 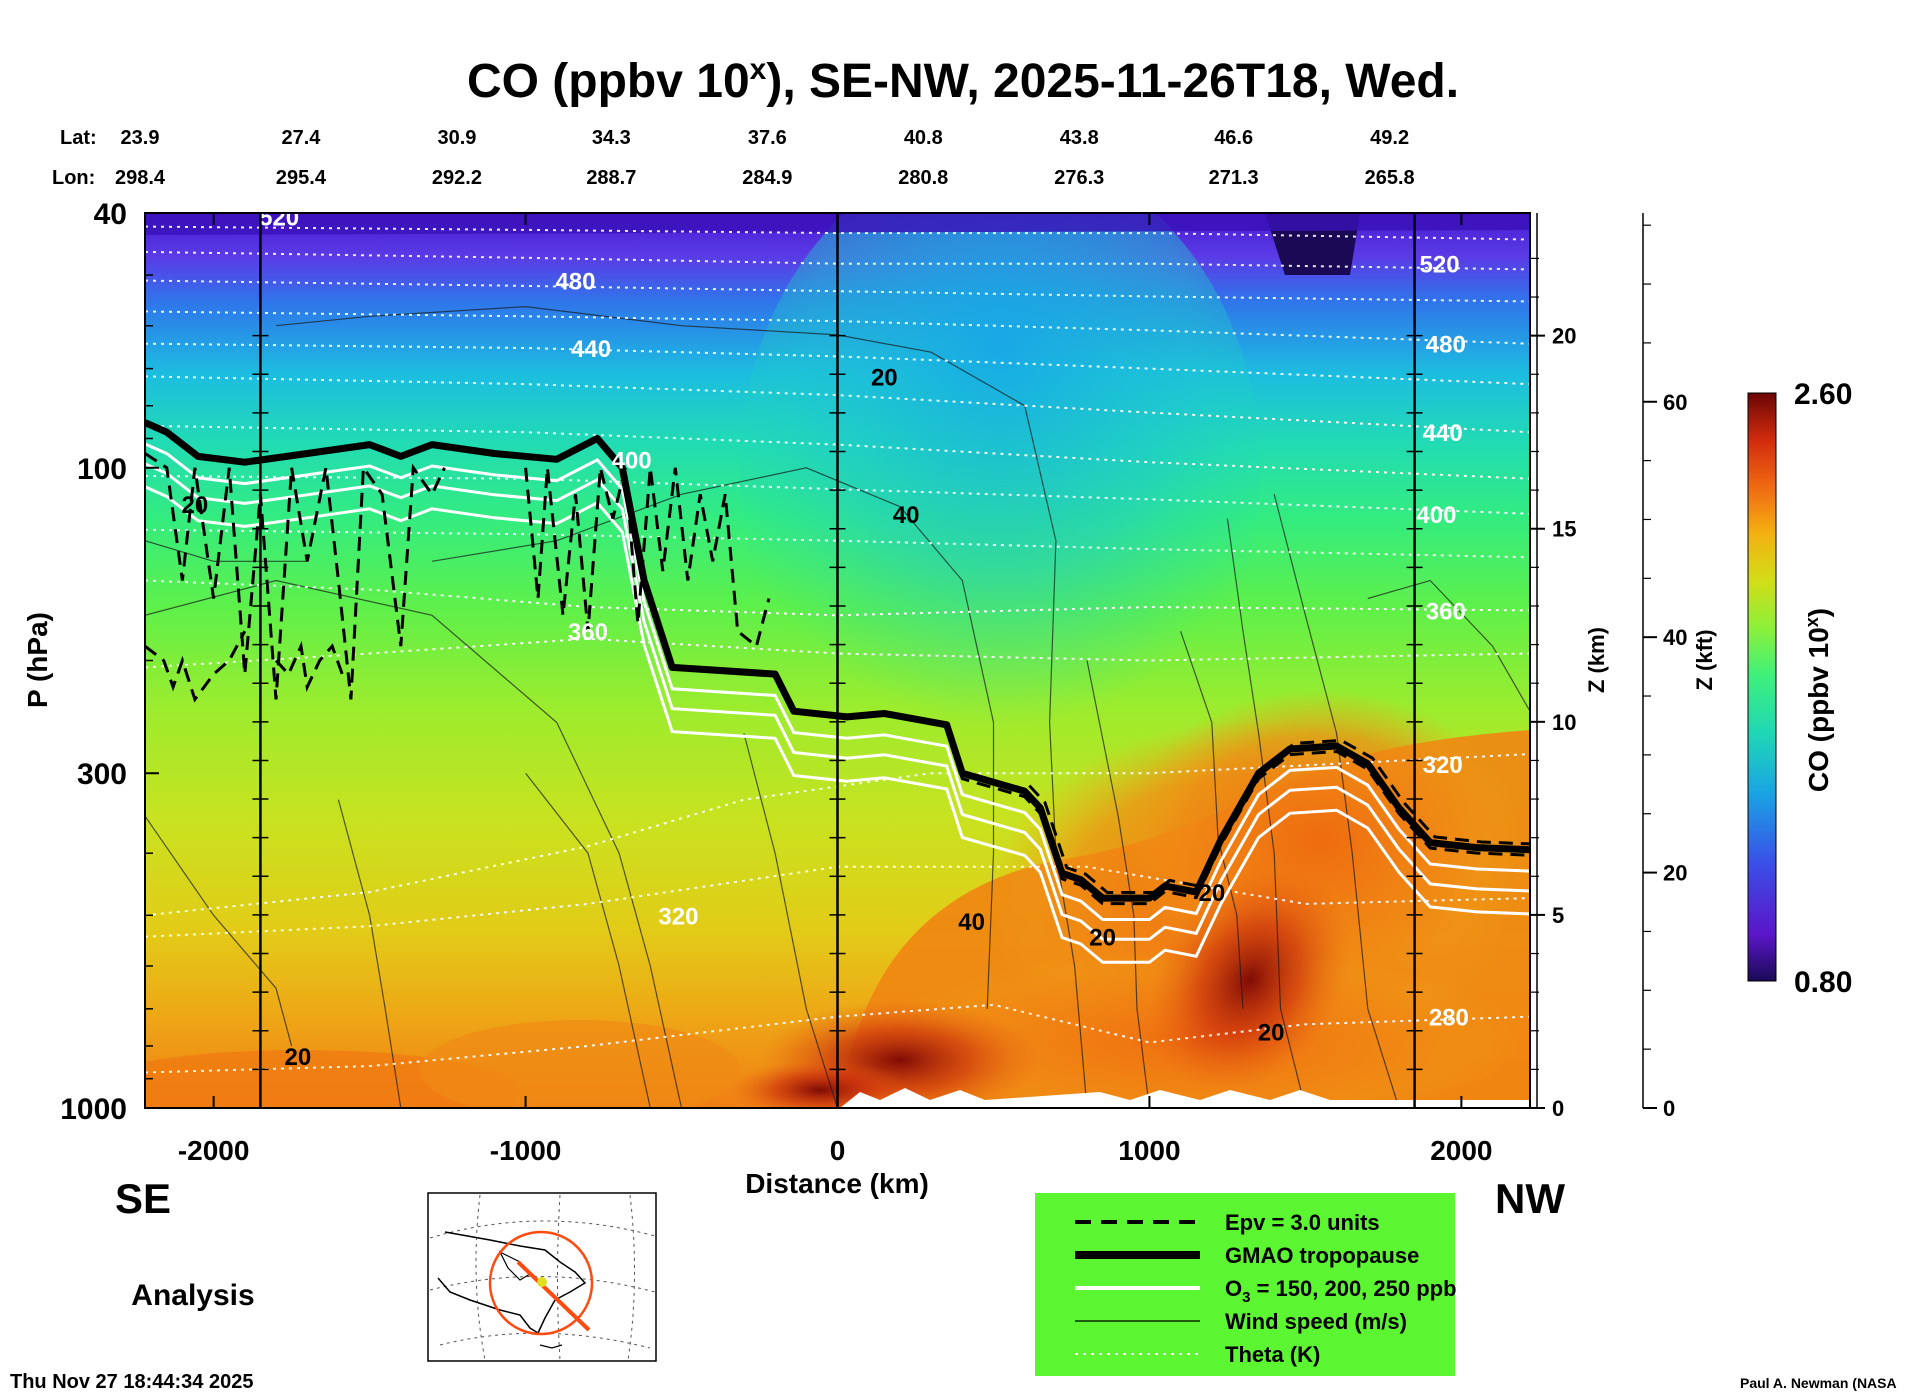 What do you see at coordinates (1272, 1354) in the screenshot?
I see `legend-label: Theta (K)` at bounding box center [1272, 1354].